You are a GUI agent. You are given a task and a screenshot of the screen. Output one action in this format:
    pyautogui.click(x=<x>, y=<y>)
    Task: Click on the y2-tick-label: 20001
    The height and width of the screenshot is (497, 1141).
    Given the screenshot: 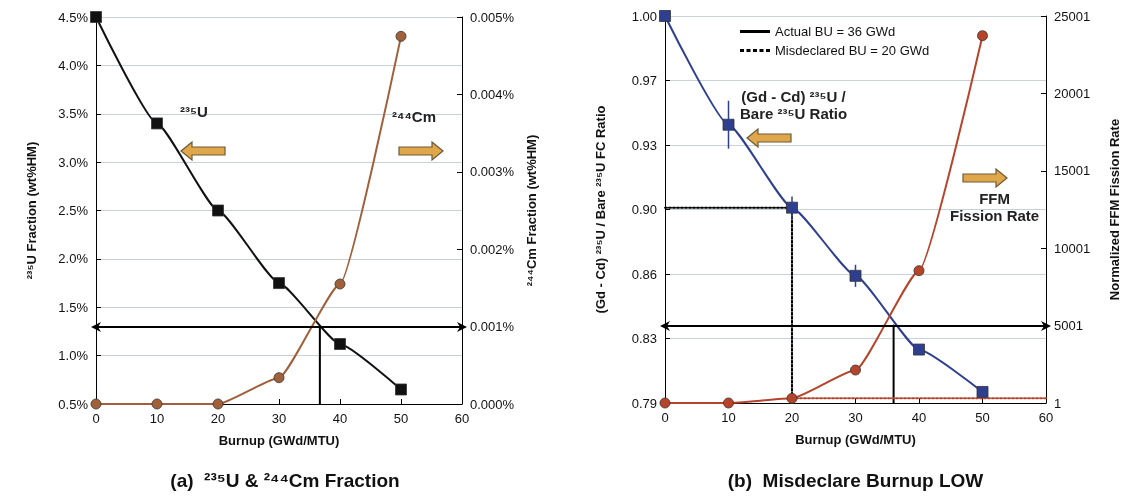 What is the action you would take?
    pyautogui.click(x=1072, y=93)
    